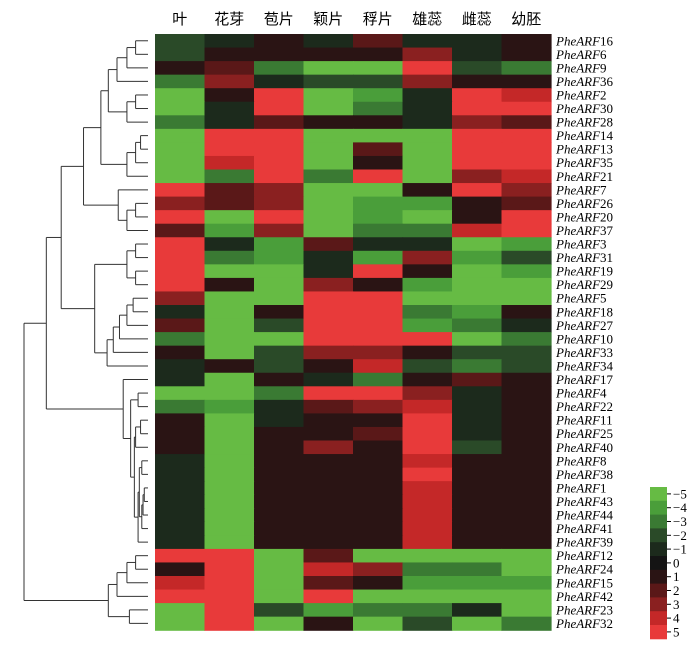 The width and height of the screenshot is (700, 650). I want to click on column-label: 叶, so click(179, 19).